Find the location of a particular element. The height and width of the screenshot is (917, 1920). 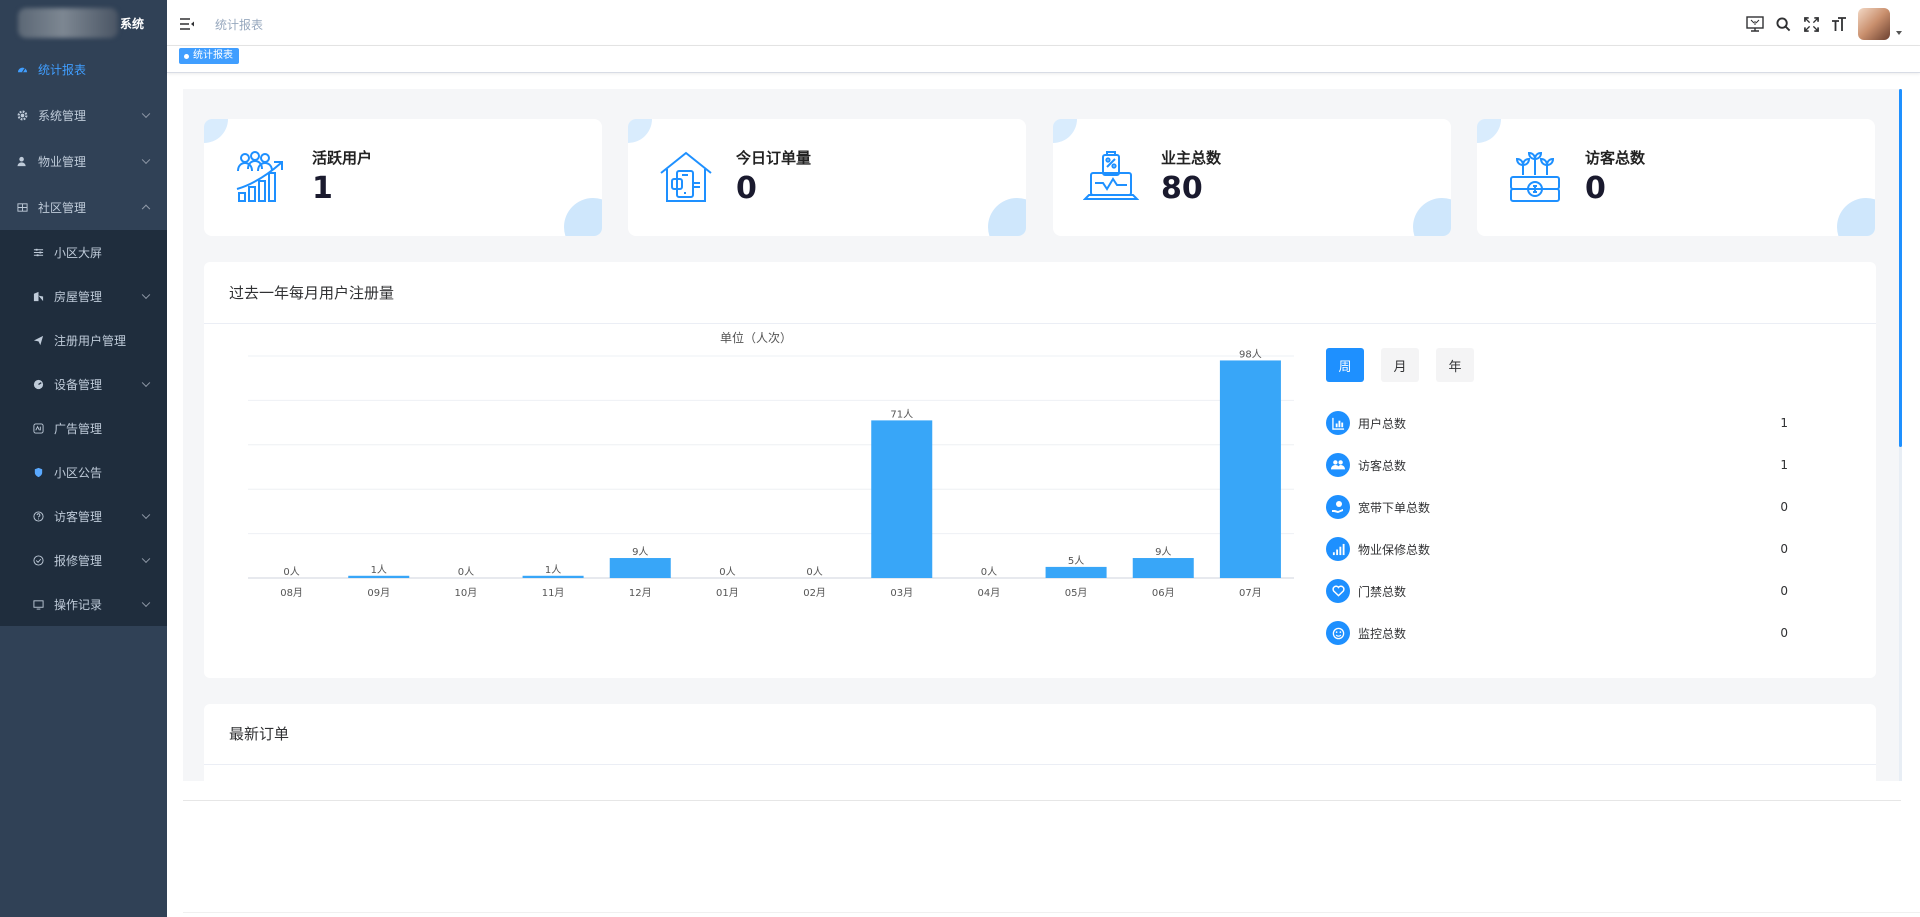

stat-row-repairs: 物业保修总数 0 is located at coordinates (1576, 549).